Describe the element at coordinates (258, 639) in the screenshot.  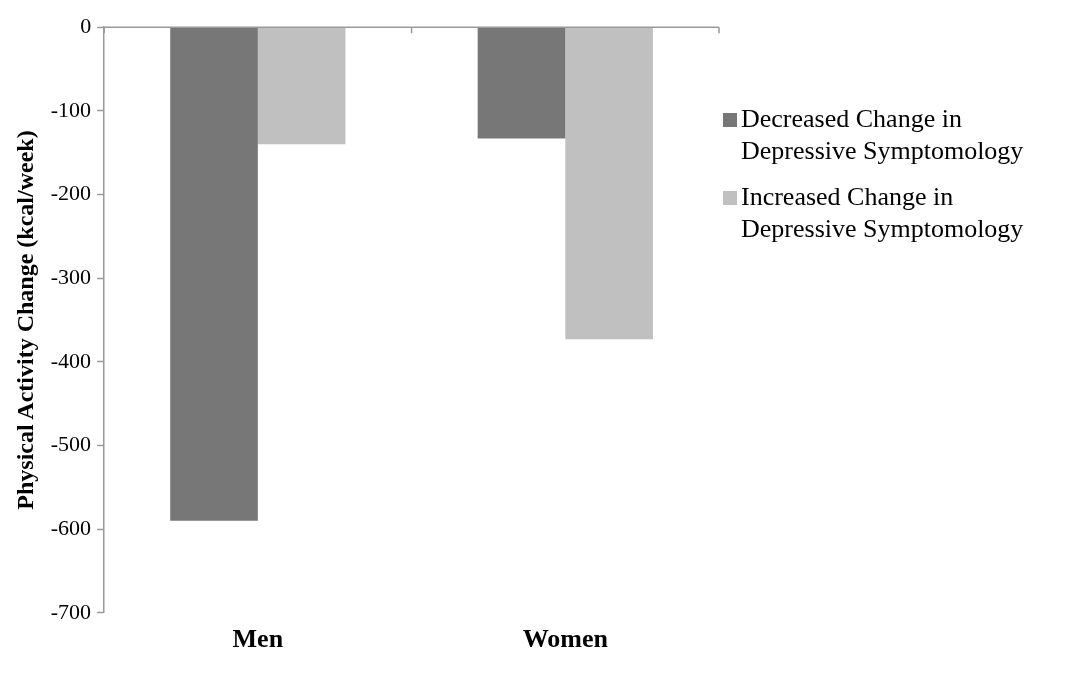
I see `x-tick-label: Men` at that location.